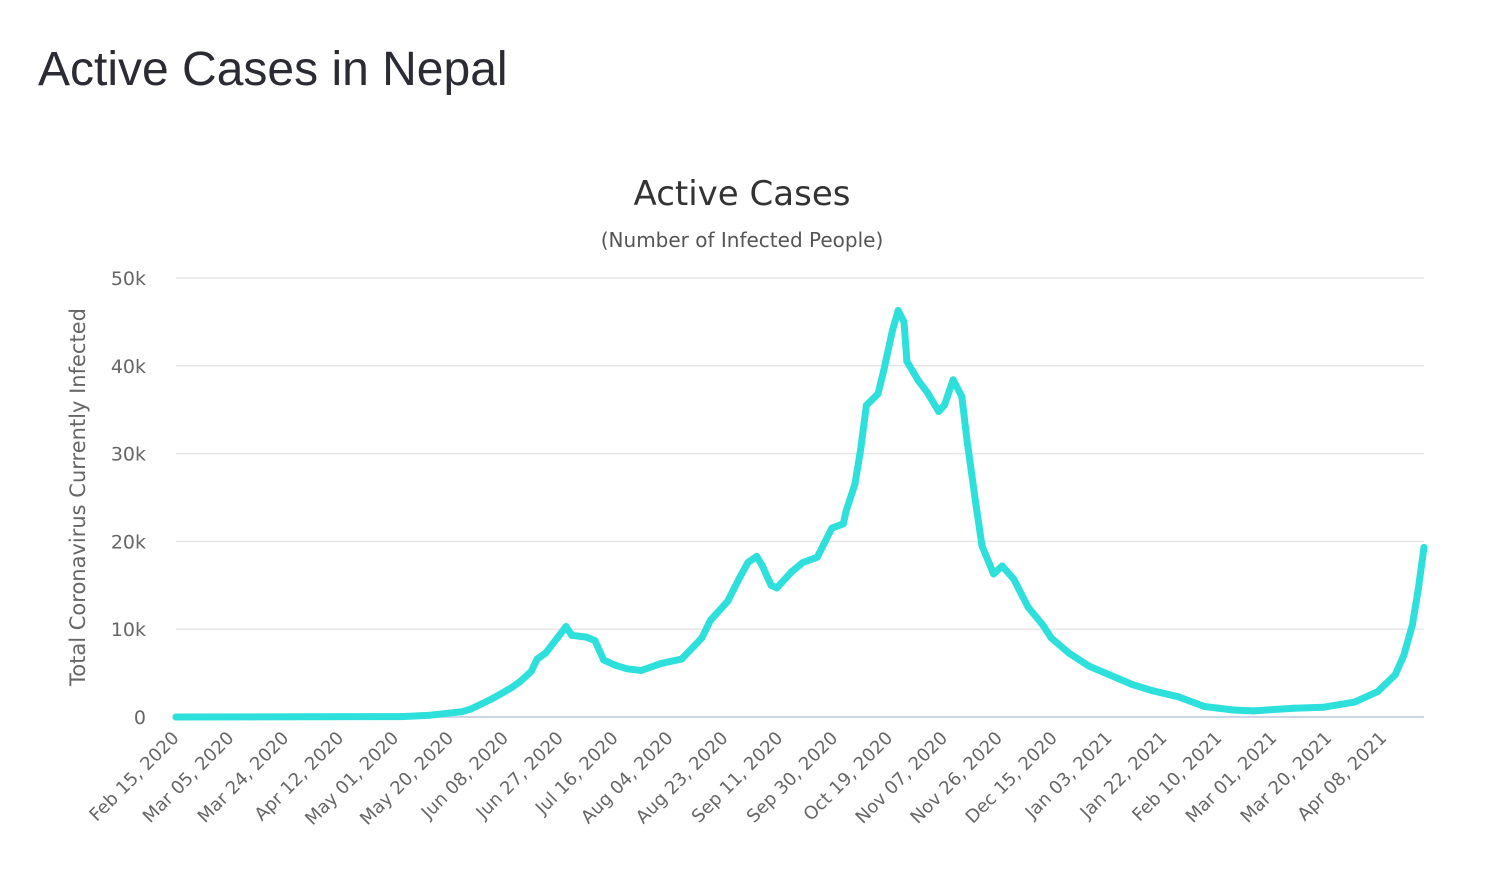 The image size is (1494, 886). What do you see at coordinates (128, 630) in the screenshot?
I see `y-tick-label: 10k` at bounding box center [128, 630].